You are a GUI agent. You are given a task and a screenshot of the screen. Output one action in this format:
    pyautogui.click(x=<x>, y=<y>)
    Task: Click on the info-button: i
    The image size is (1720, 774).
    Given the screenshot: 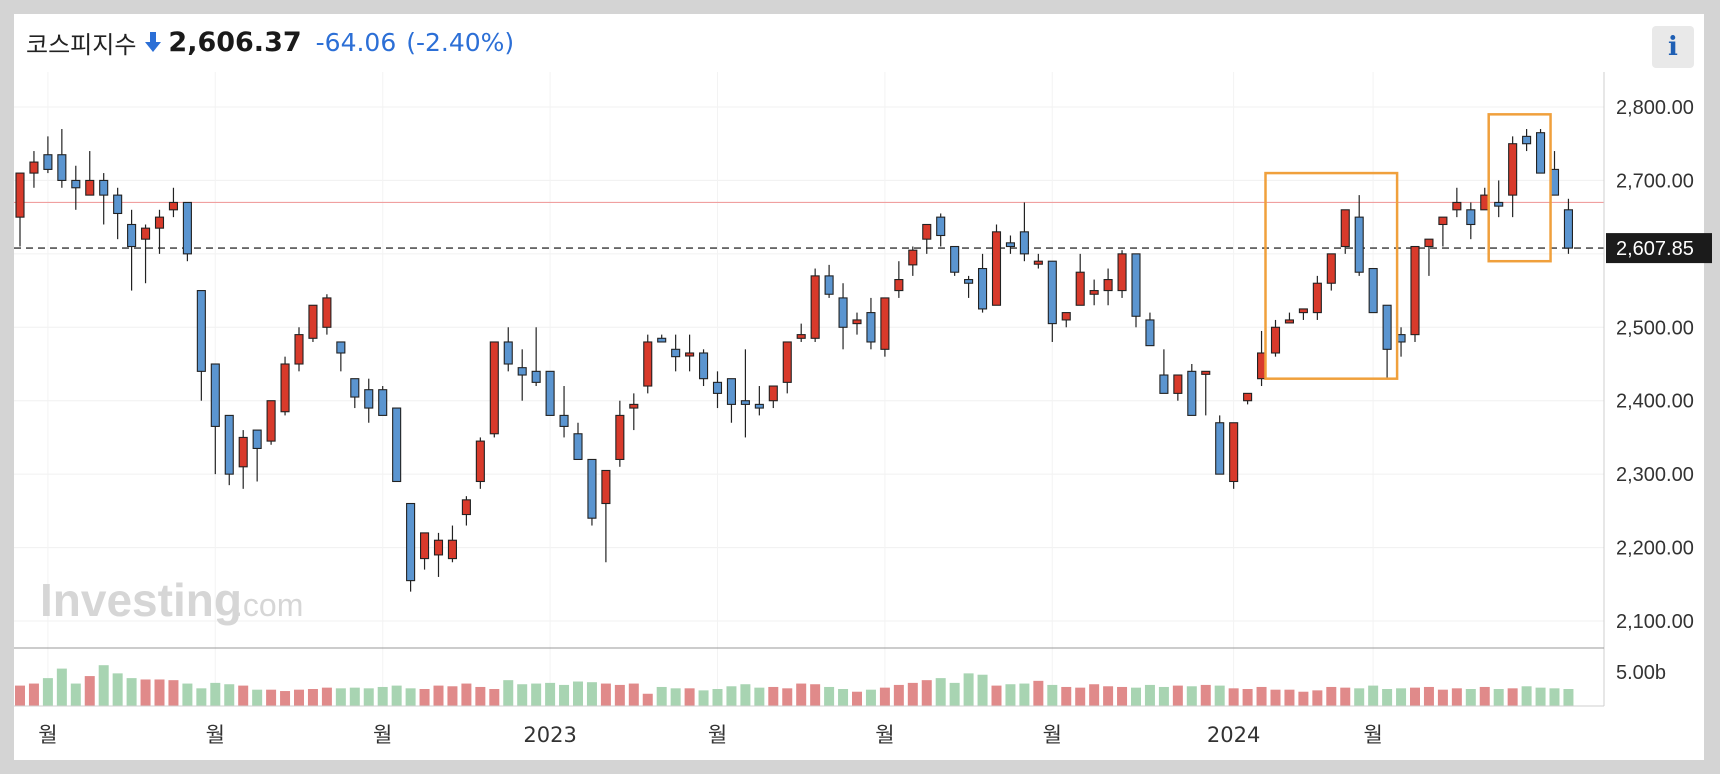 What is the action you would take?
    pyautogui.click(x=1673, y=47)
    